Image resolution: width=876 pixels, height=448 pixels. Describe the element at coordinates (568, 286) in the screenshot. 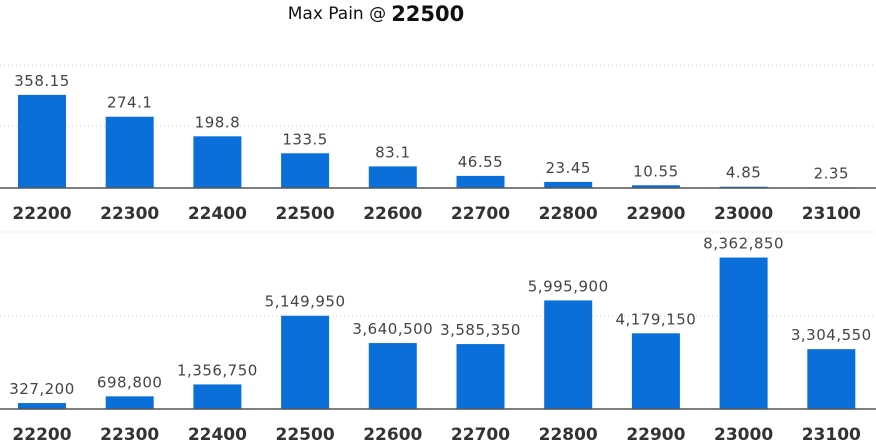

I see `pain-data-label: 5,995,900` at that location.